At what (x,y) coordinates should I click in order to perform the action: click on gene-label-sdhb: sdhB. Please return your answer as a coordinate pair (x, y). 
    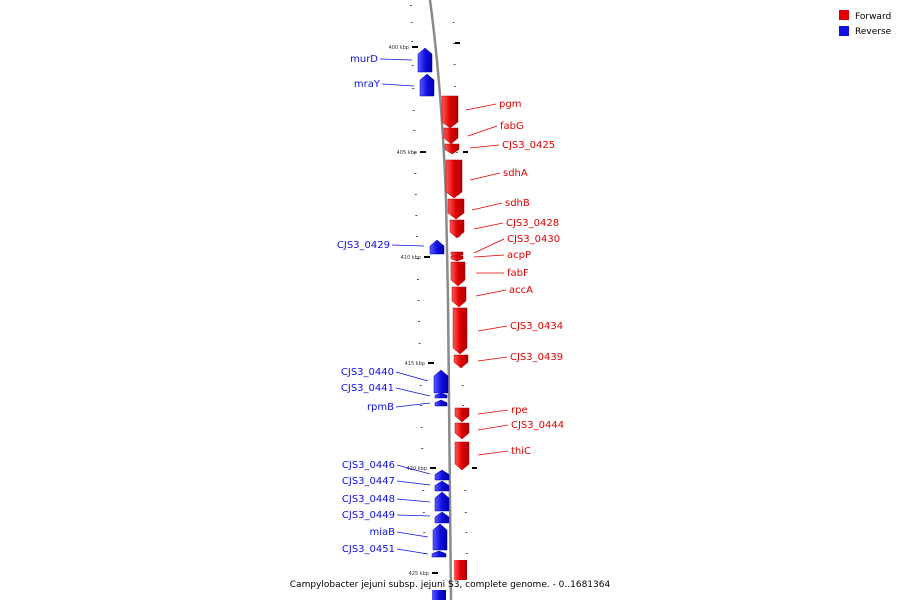
    Looking at the image, I should click on (517, 203).